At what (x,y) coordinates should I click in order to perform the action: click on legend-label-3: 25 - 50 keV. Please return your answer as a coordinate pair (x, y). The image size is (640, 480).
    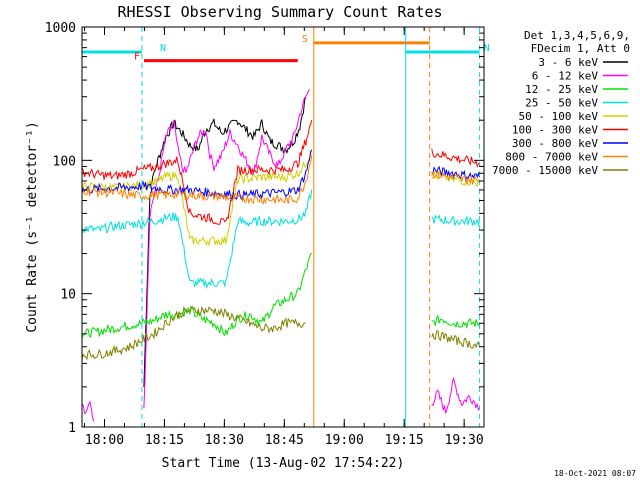
    Looking at the image, I should click on (561, 103).